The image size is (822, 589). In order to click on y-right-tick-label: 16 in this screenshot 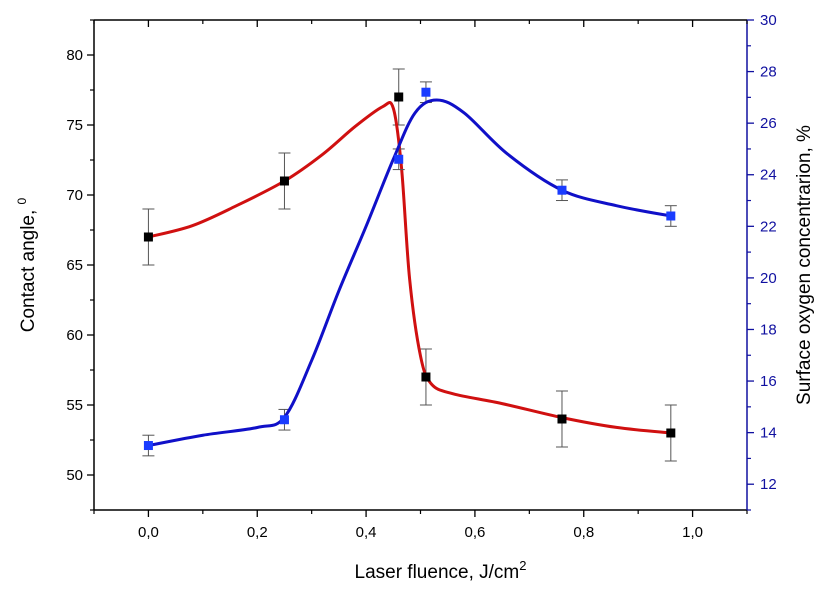, I will do `click(768, 381)`.